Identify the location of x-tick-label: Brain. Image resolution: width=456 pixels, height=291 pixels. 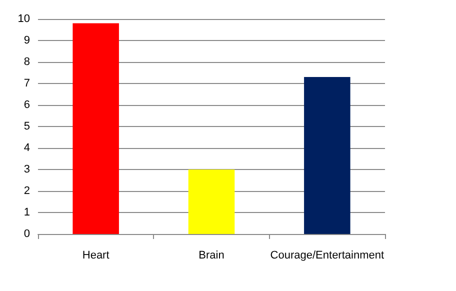
(211, 256).